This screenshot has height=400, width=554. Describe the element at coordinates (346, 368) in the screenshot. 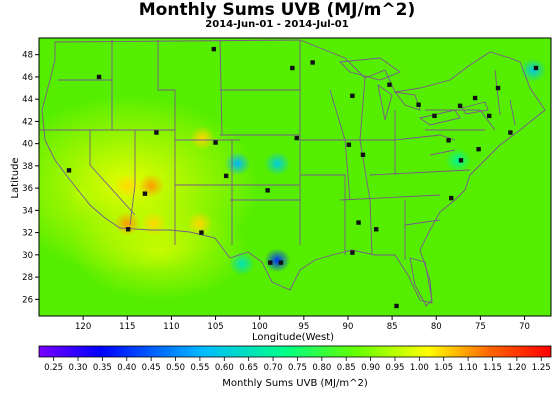

I see `colorbar-tick-label: 0.85` at that location.